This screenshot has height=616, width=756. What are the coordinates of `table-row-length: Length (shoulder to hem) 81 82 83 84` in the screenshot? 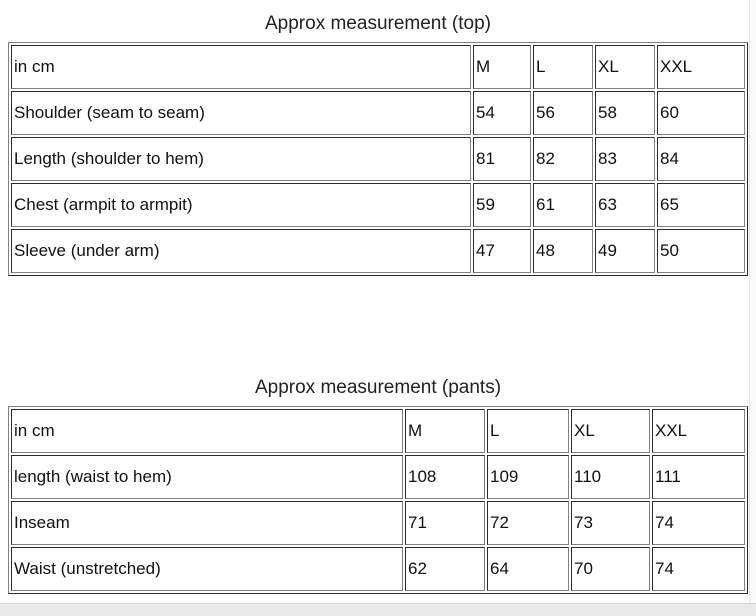 It's located at (378, 159).